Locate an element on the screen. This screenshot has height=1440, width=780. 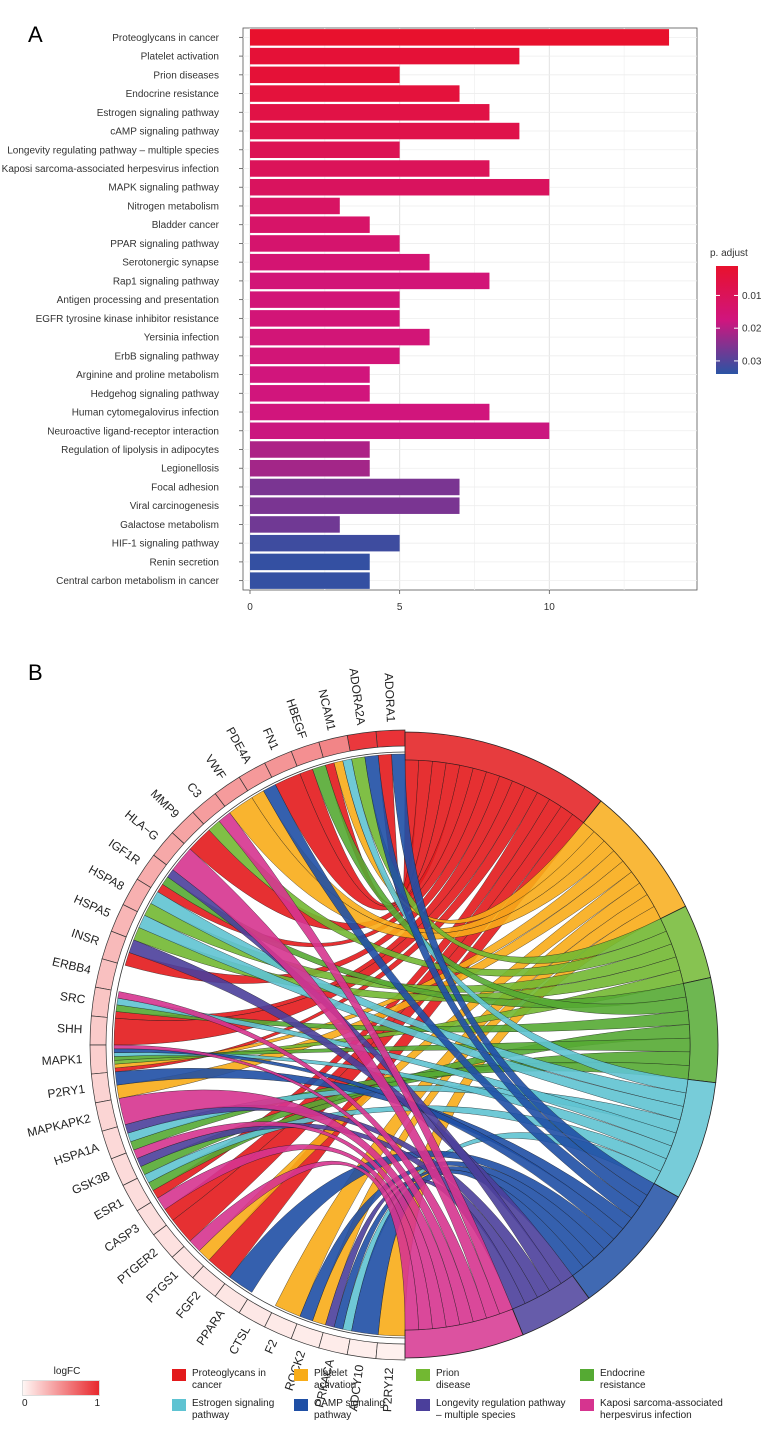
category-label: MAPK signaling pathway is located at coordinates (163, 188).